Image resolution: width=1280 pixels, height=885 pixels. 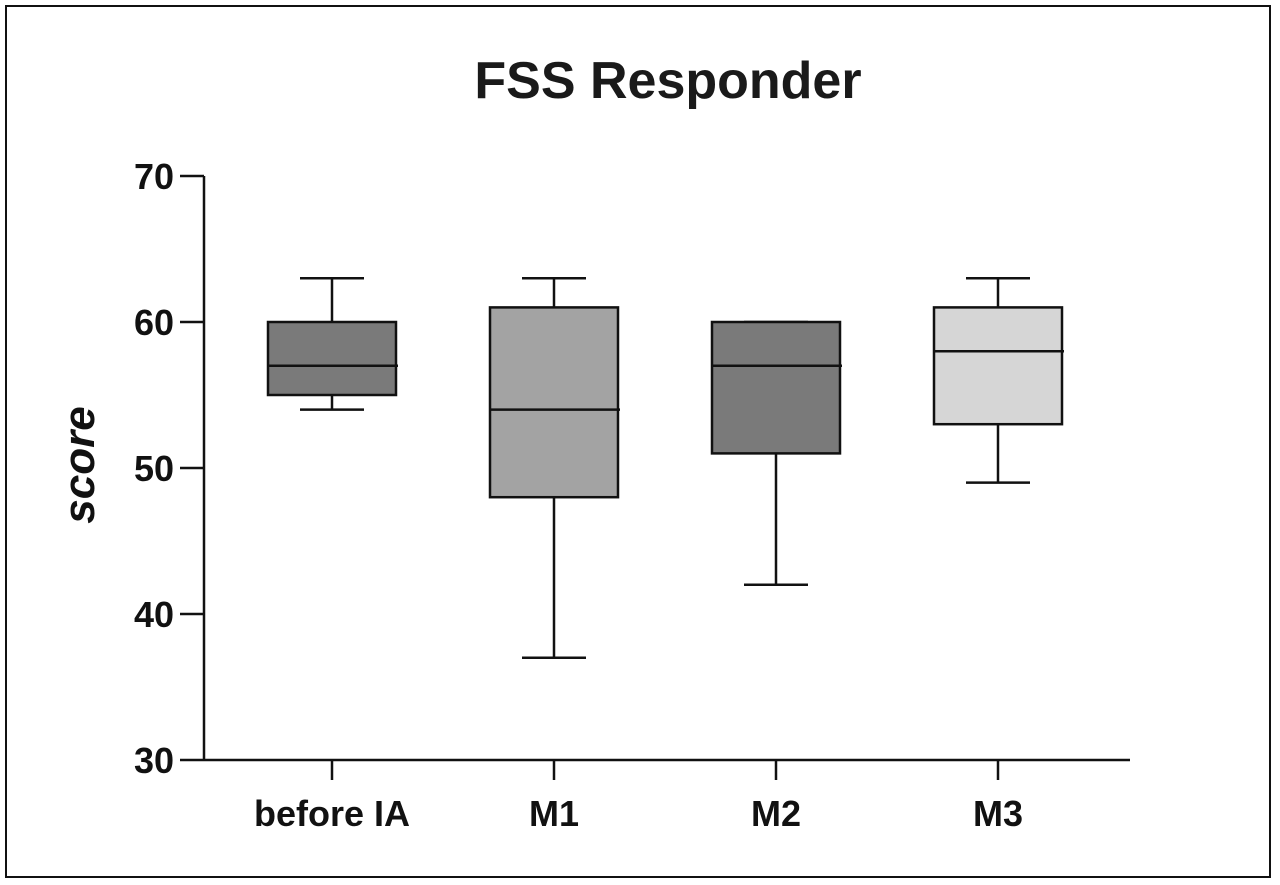 I want to click on y-tick-label: 70, so click(x=154, y=176).